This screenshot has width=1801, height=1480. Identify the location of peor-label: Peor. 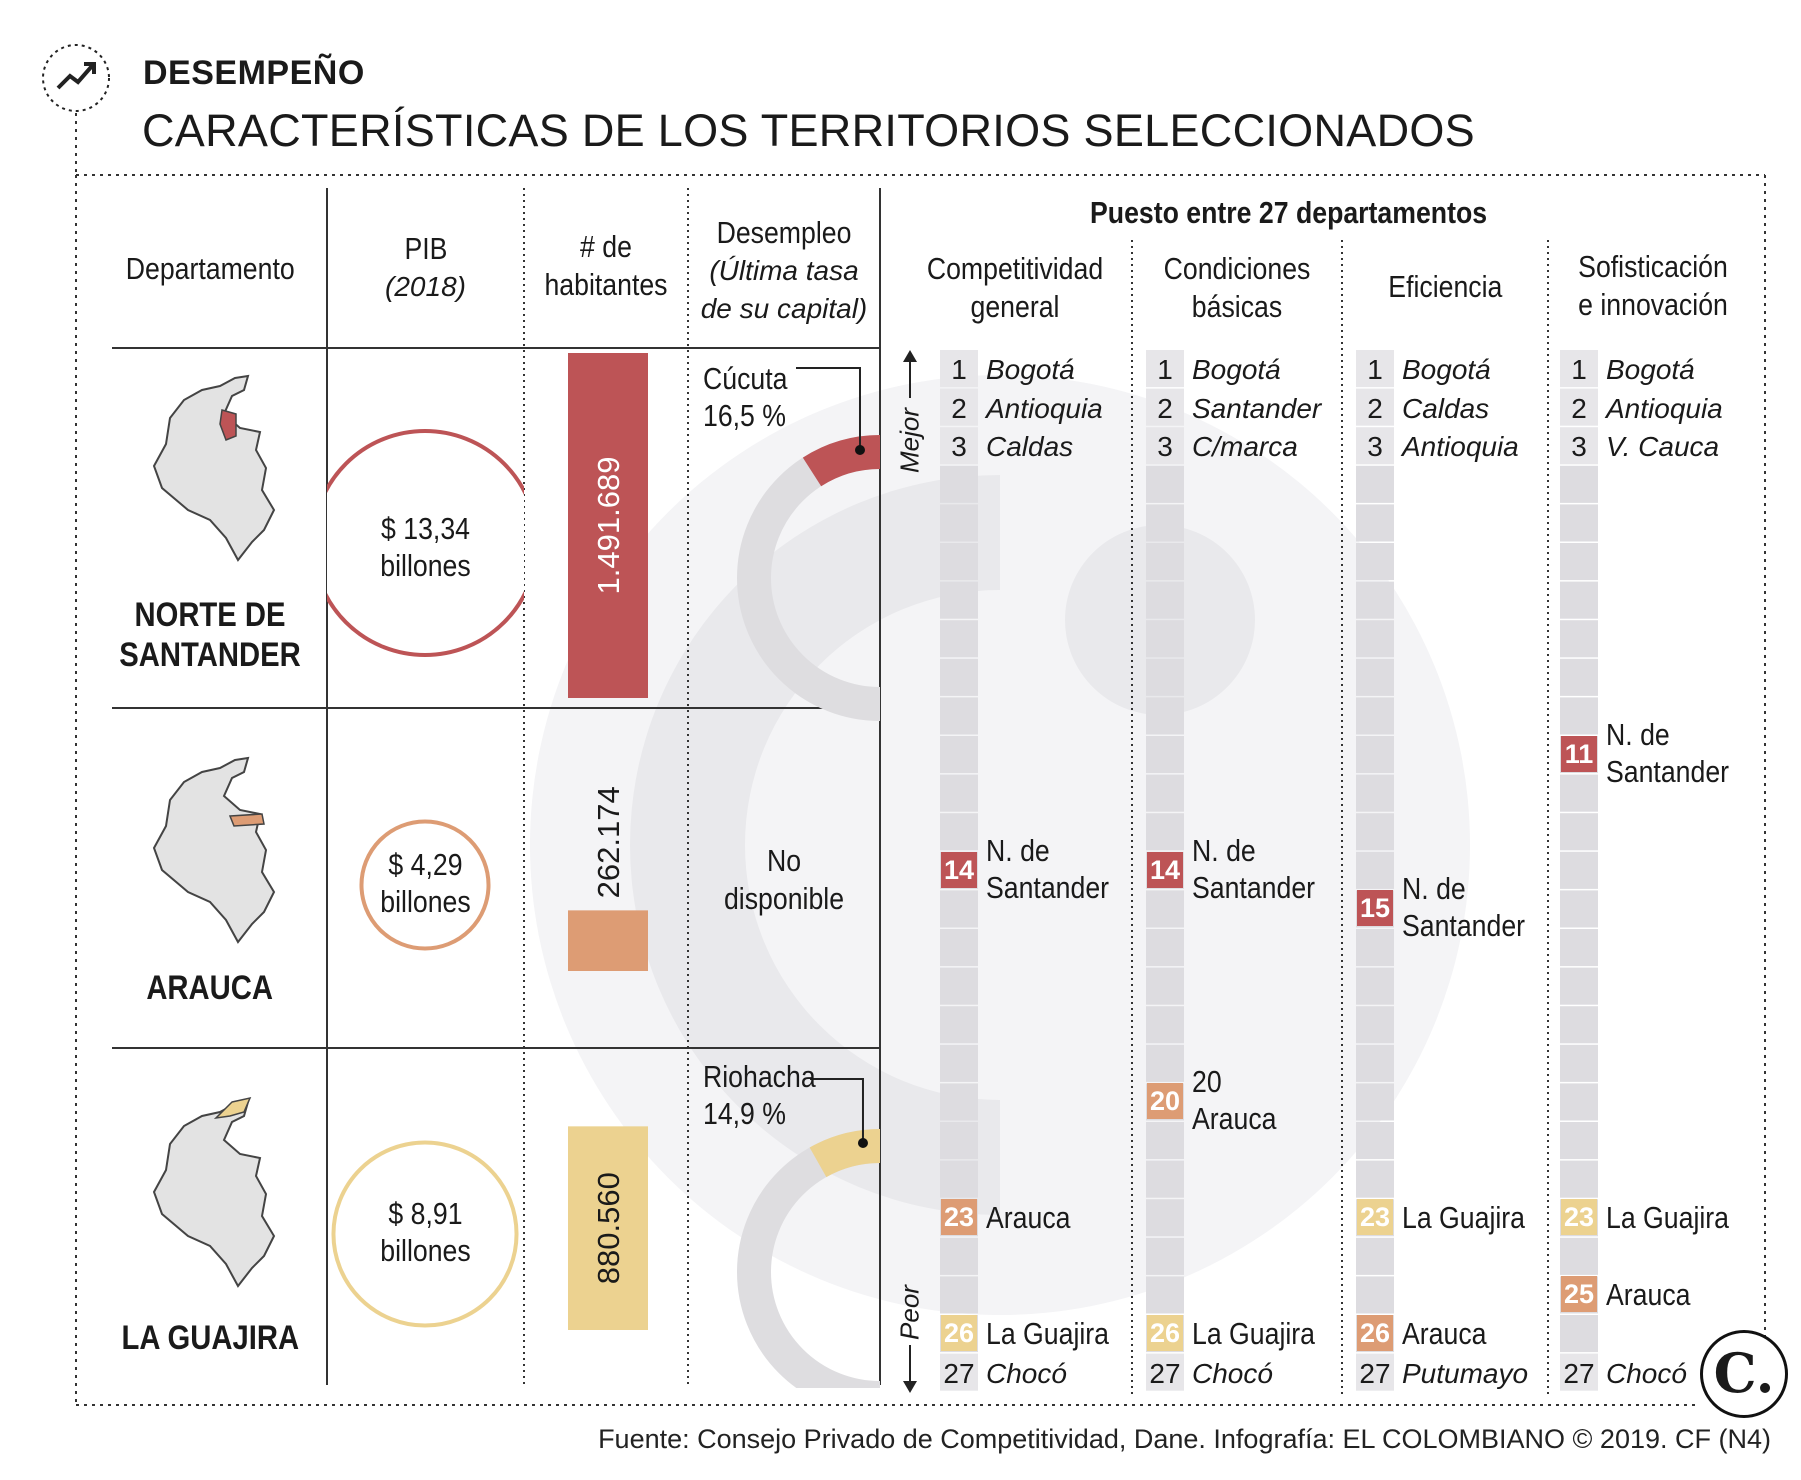
(910, 1335).